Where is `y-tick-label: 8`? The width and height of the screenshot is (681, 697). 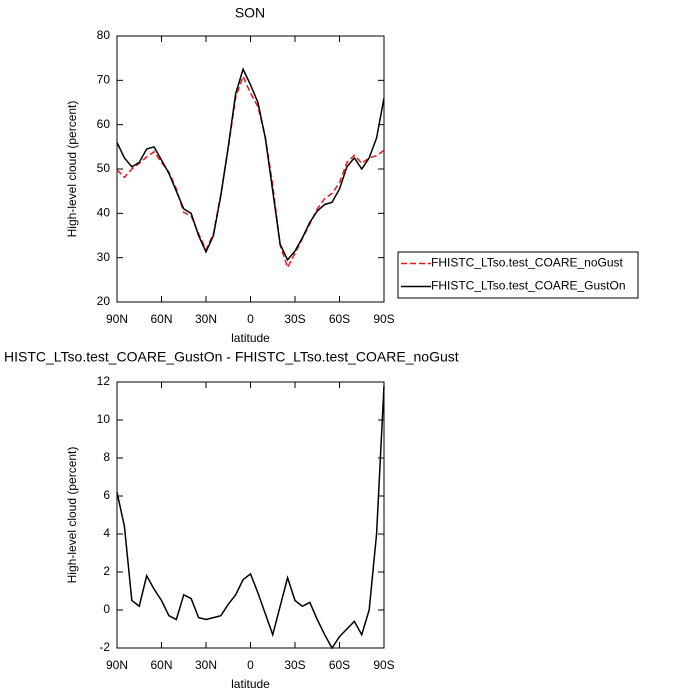
y-tick-label: 8 is located at coordinates (106, 457).